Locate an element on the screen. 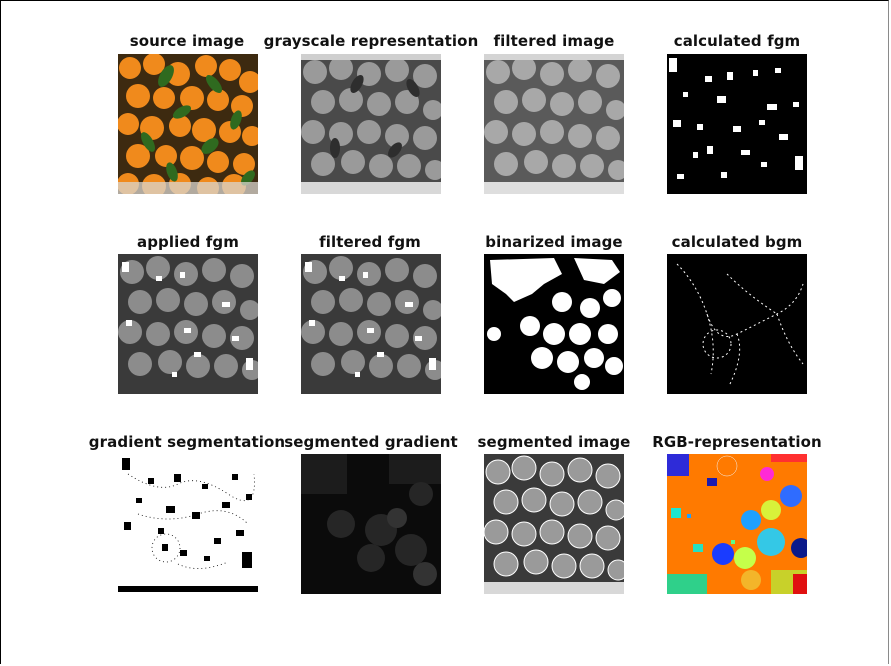 The image size is (891, 666). title-gradient-segmentation: gradient segmentation is located at coordinates (187, 442).